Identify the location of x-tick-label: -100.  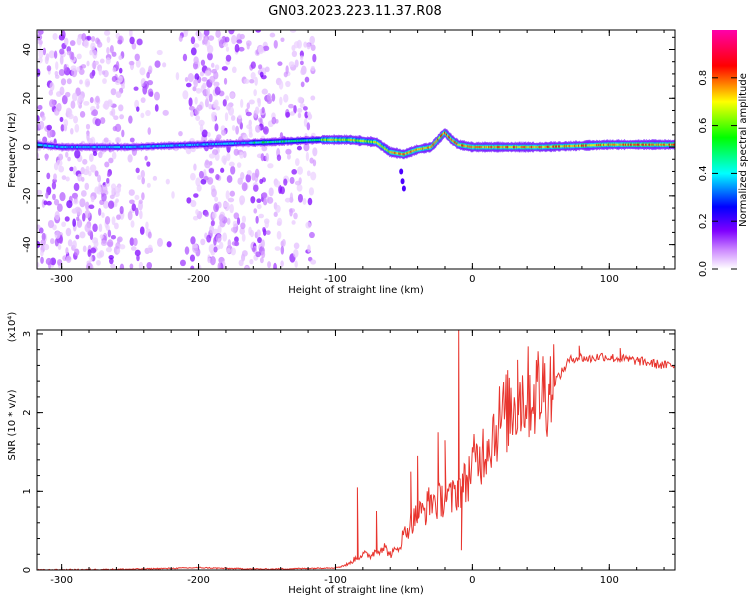
(335, 580).